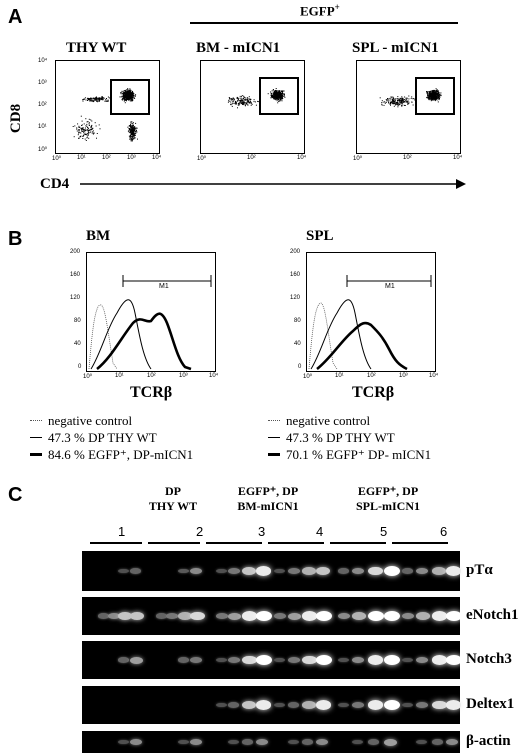 The height and width of the screenshot is (753, 520). What do you see at coordinates (81, 158) in the screenshot?
I see `a-xtick-1: 10¹` at bounding box center [81, 158].